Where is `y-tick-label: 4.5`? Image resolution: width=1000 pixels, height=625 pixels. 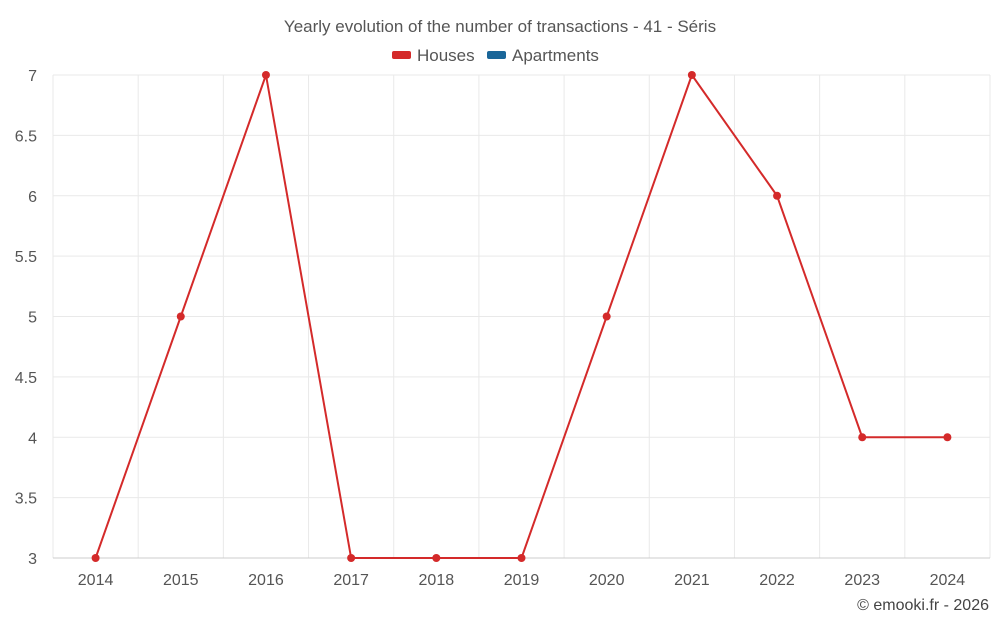
y-tick-label: 4.5 is located at coordinates (26, 378).